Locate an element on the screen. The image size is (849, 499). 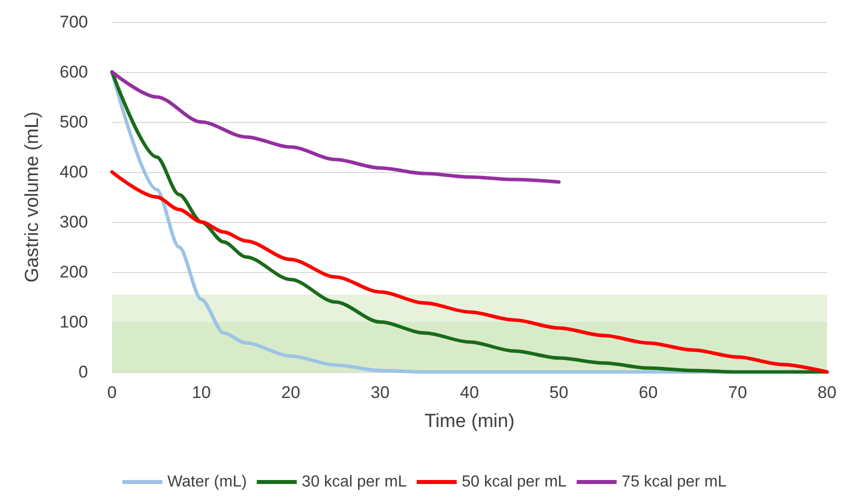
y-axis-title: Gastric volume (mL) is located at coordinates (32, 197).